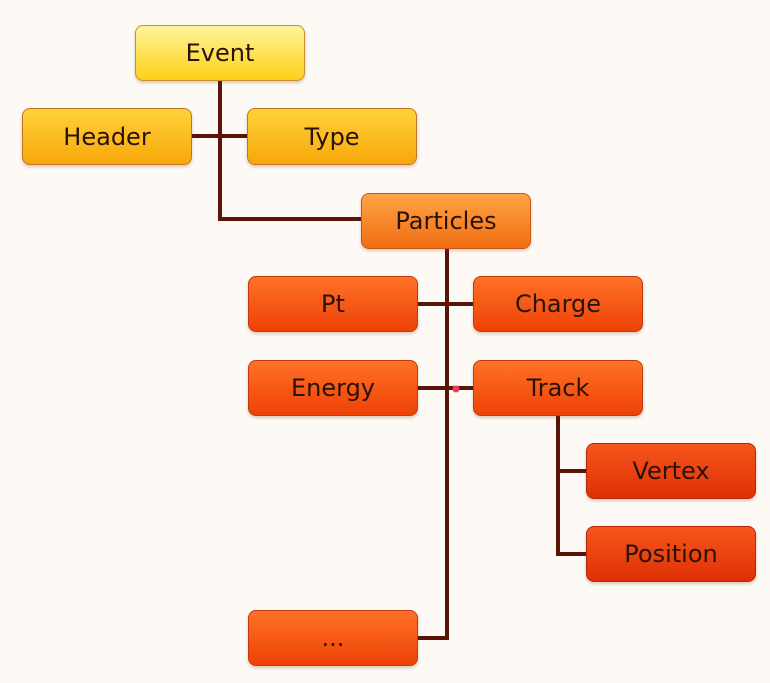 This screenshot has height=683, width=770. I want to click on node-energy: Energy, so click(333, 388).